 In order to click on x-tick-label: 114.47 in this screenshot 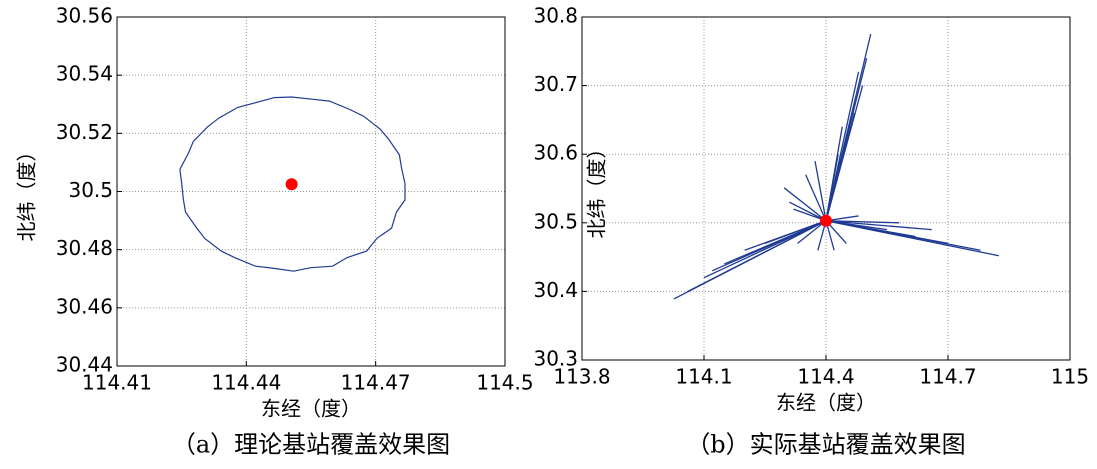, I will do `click(376, 383)`.